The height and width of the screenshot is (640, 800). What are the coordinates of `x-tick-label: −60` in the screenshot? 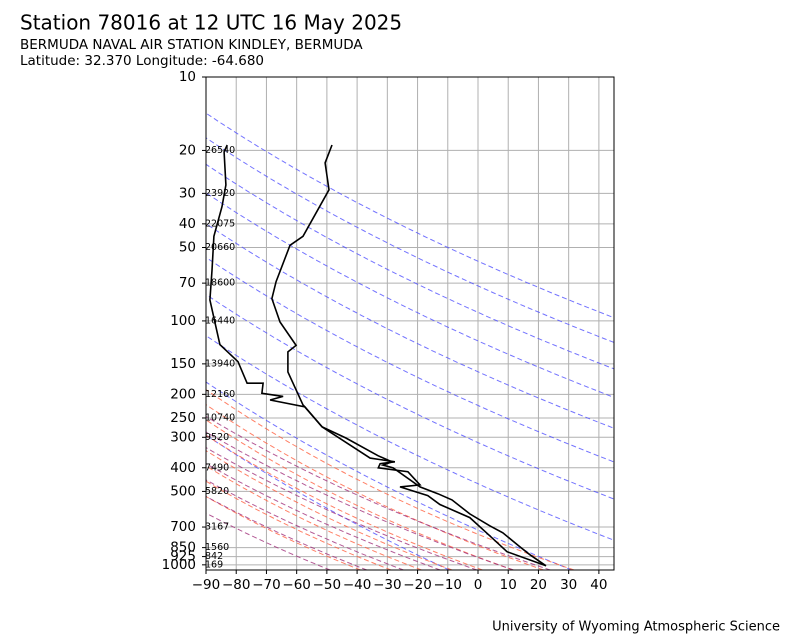 It's located at (296, 585).